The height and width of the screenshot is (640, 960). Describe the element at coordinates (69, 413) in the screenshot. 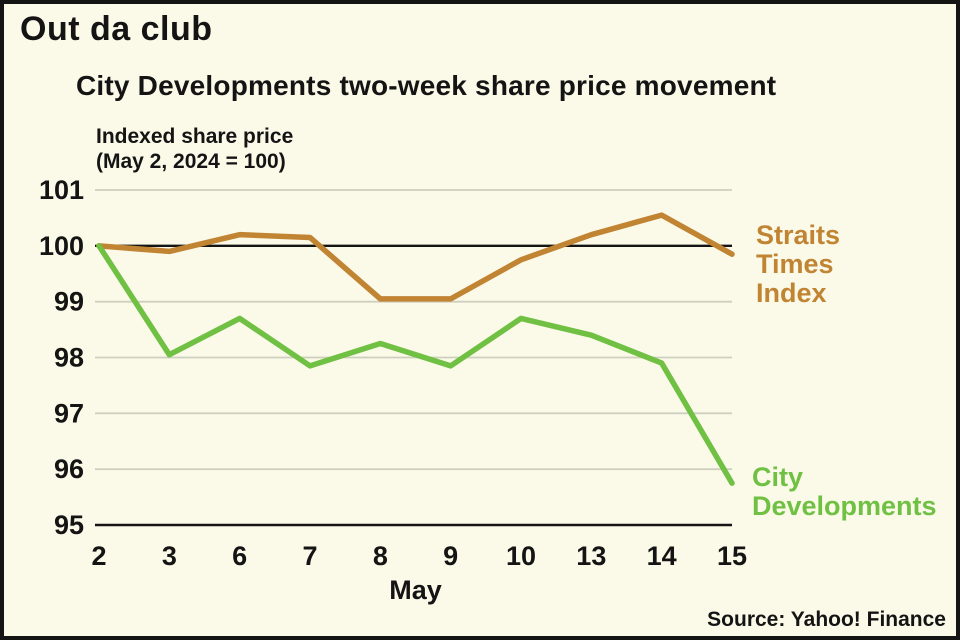

I see `y-tick-label: 97` at that location.